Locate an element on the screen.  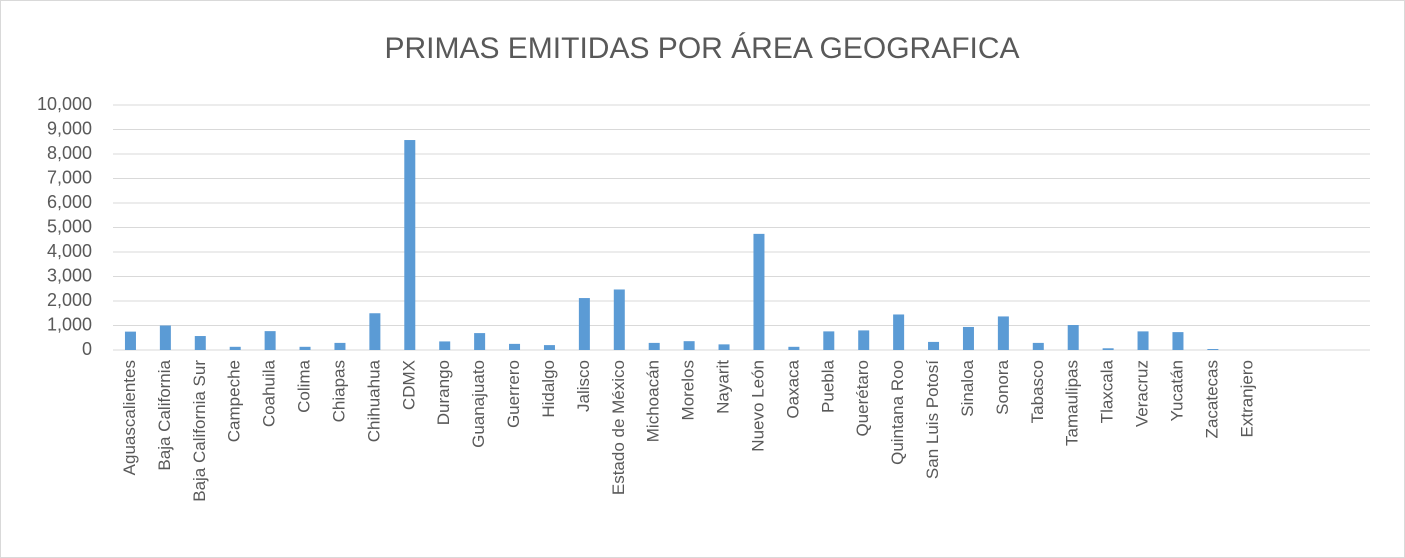
y-tick-label: 3,000 is located at coordinates (69, 275).